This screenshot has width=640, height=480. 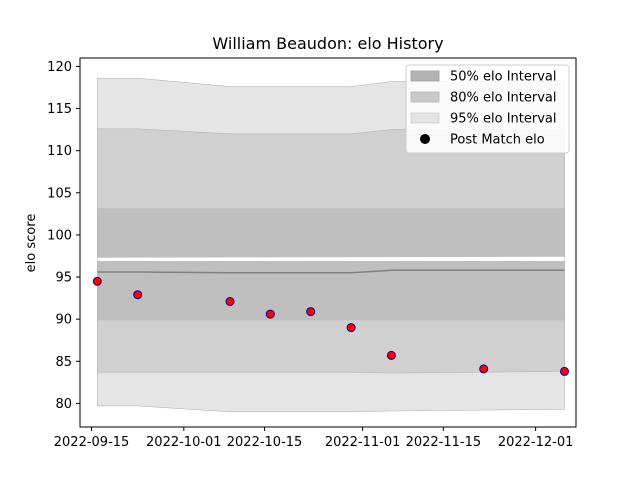 I want to click on y-tick-label: 110, so click(x=59, y=151).